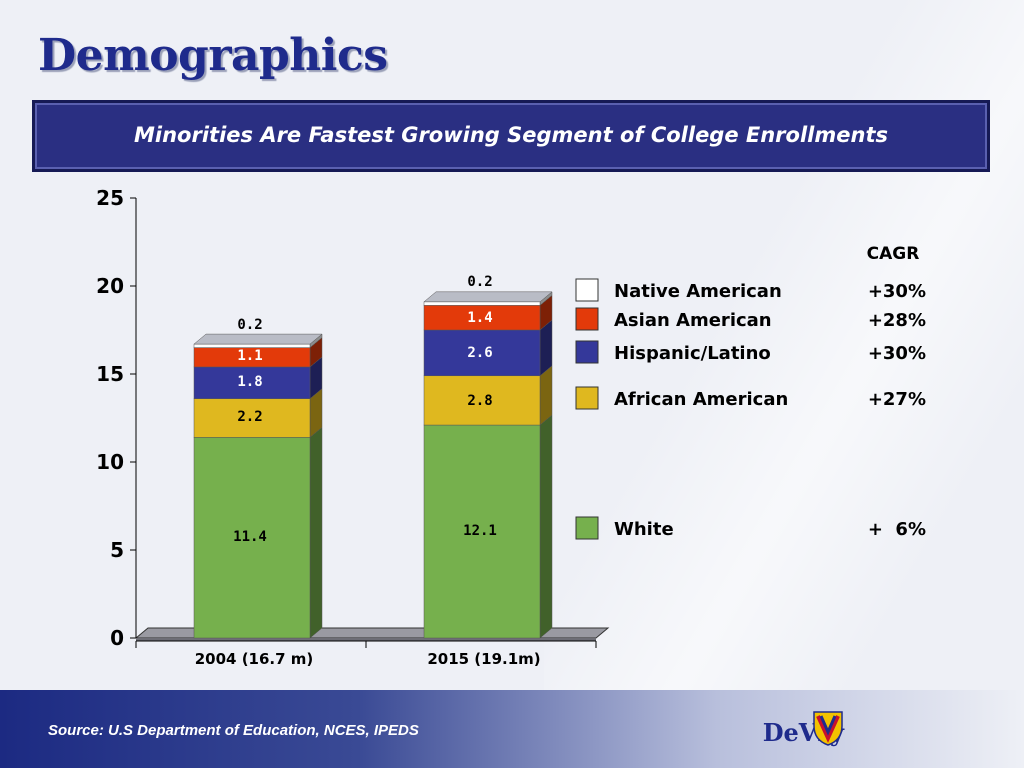 The height and width of the screenshot is (768, 1024). Describe the element at coordinates (587, 290) in the screenshot. I see `legend-swatch-native-american` at that location.